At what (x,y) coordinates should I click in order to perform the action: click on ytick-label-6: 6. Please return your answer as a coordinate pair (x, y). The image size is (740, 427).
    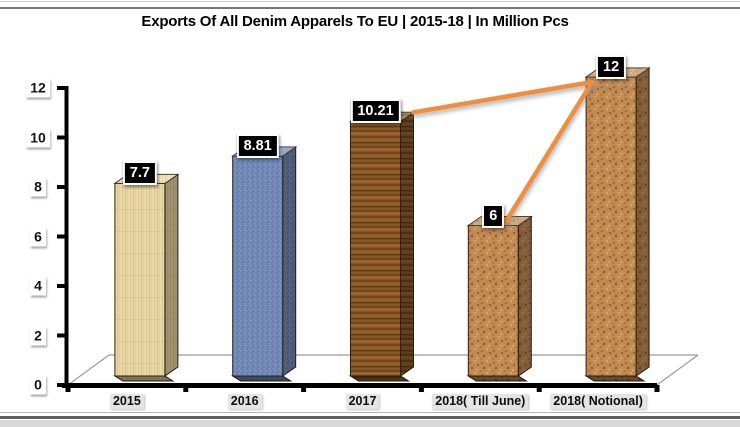
    Looking at the image, I should click on (38, 236).